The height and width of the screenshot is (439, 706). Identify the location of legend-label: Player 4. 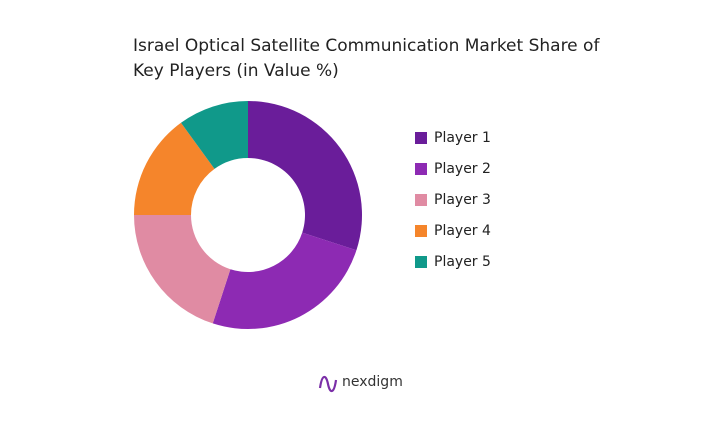
(462, 231).